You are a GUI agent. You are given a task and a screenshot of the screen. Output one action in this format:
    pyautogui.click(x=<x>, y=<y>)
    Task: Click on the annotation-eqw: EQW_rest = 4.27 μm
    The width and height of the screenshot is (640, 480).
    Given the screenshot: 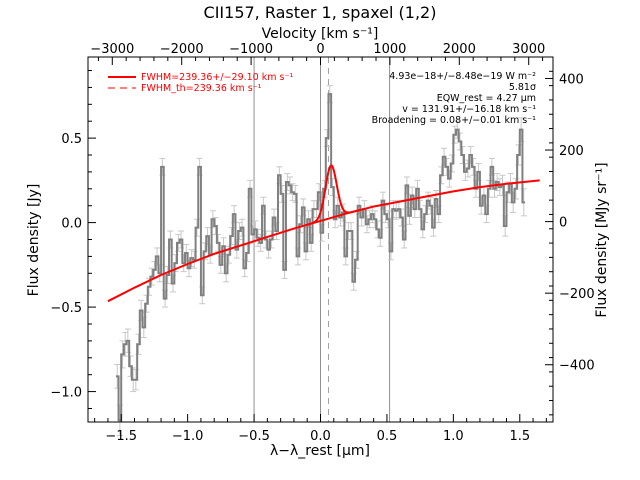 What is the action you would take?
    pyautogui.click(x=486, y=98)
    